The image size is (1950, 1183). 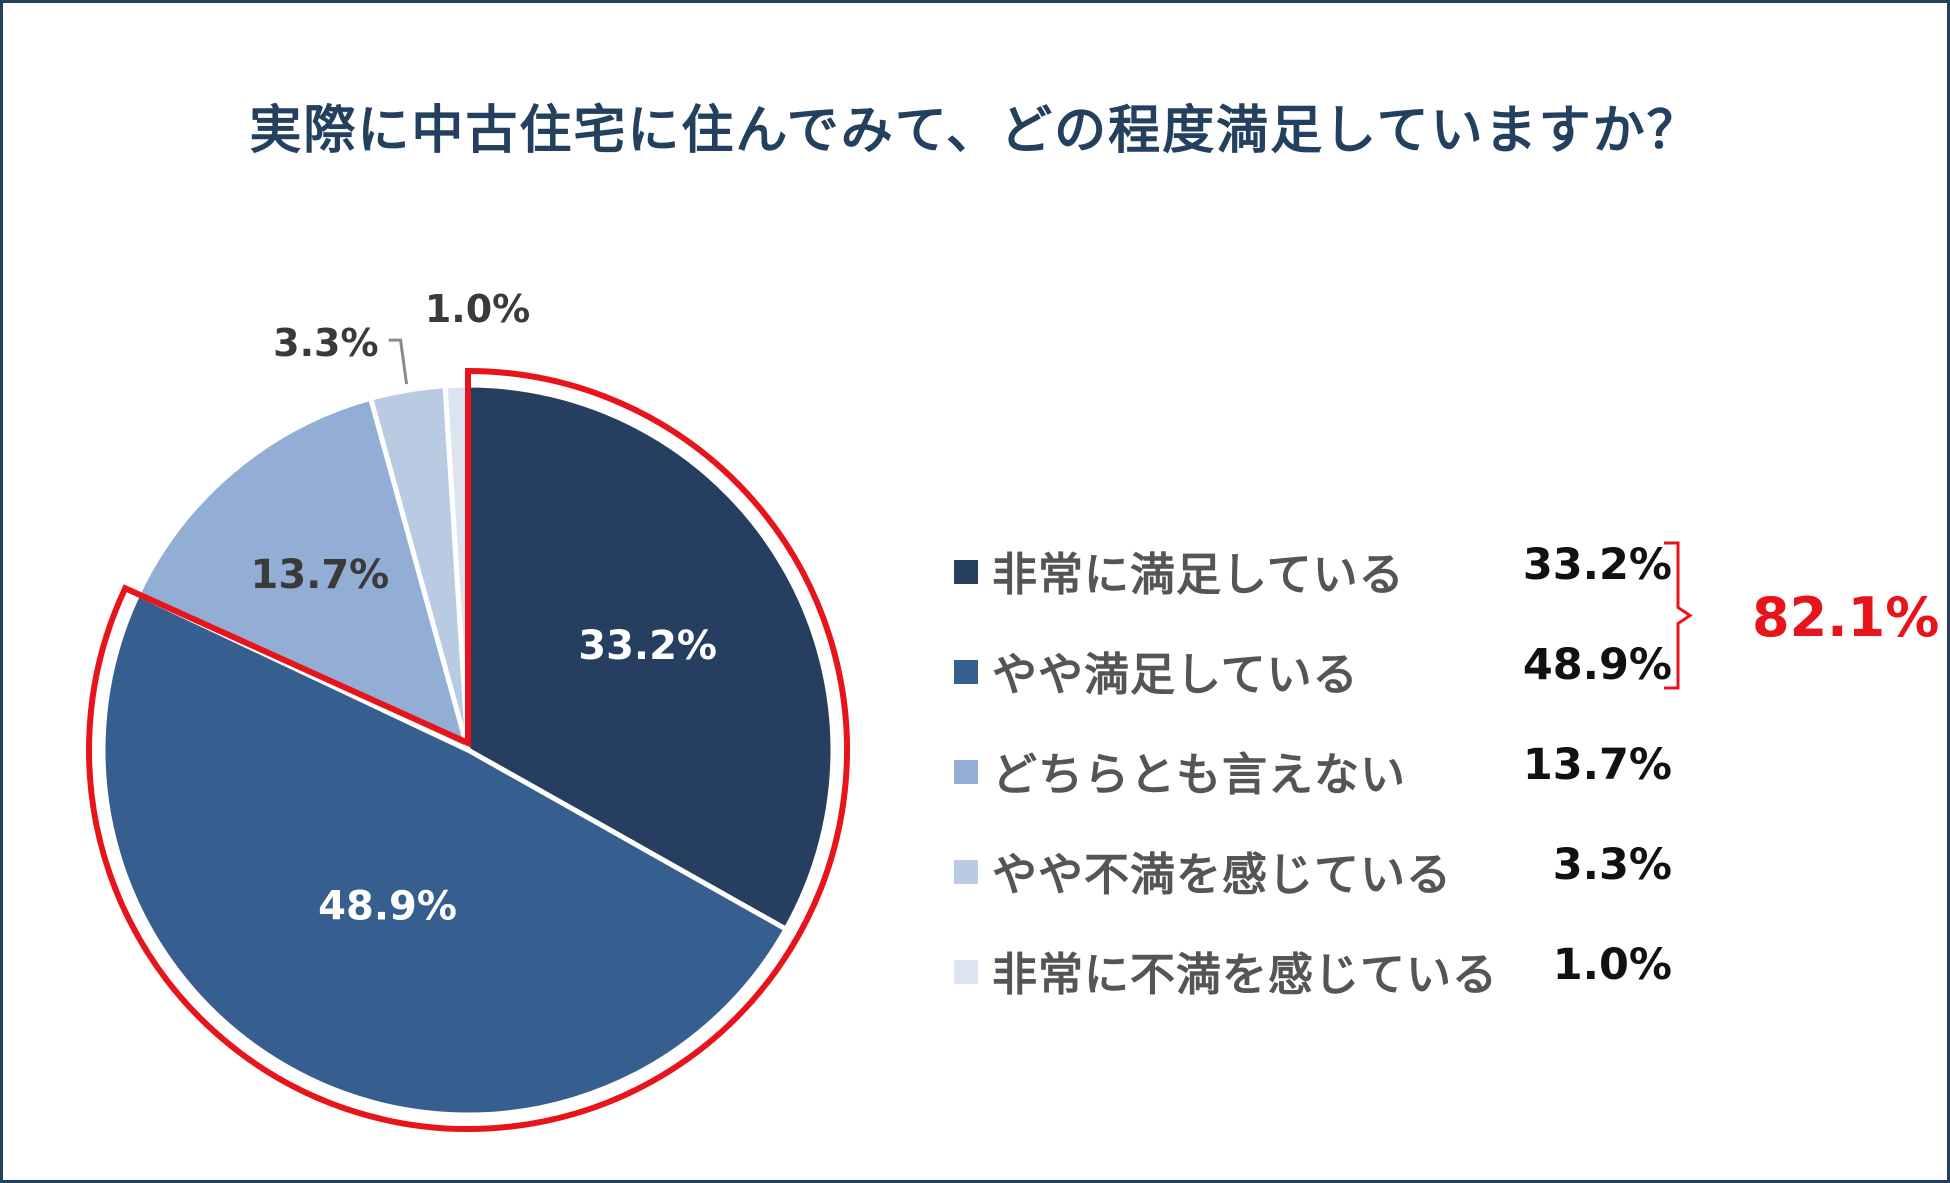 I want to click on legend-item: 非常に満足している 33.2%, so click(x=1312, y=580).